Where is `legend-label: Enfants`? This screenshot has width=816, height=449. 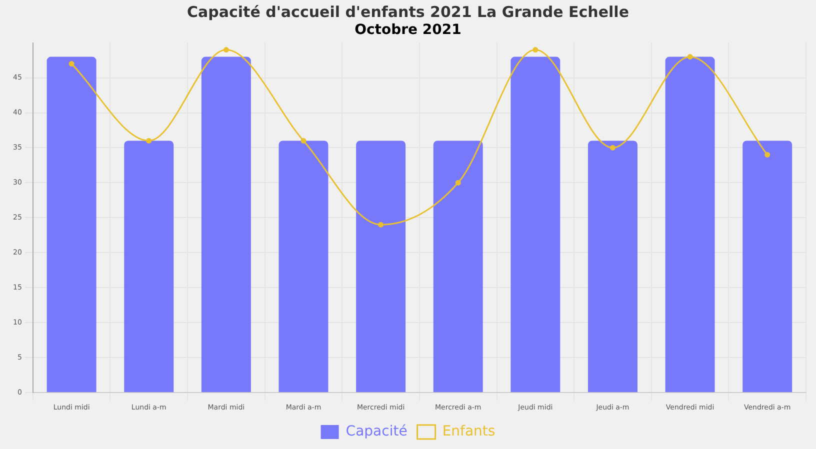 legend-label: Enfants is located at coordinates (469, 432).